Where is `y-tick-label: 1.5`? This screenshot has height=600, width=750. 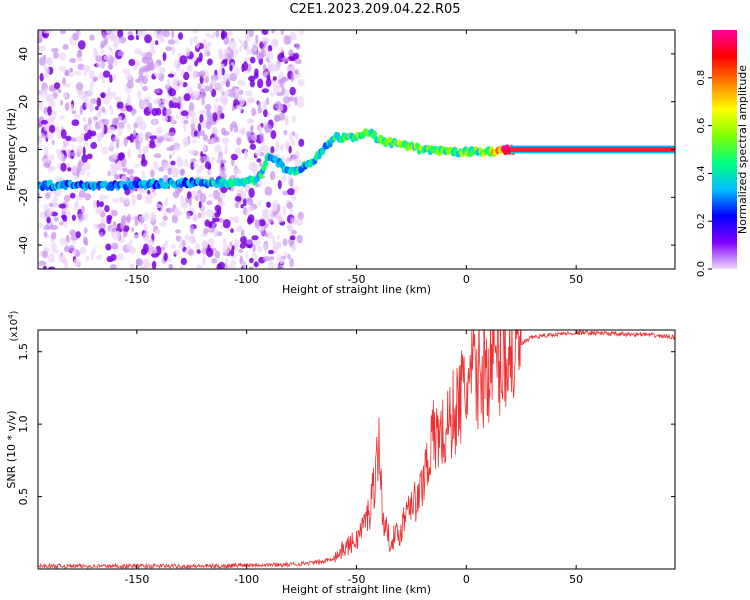
y-tick-label: 1.5 is located at coordinates (23, 352).